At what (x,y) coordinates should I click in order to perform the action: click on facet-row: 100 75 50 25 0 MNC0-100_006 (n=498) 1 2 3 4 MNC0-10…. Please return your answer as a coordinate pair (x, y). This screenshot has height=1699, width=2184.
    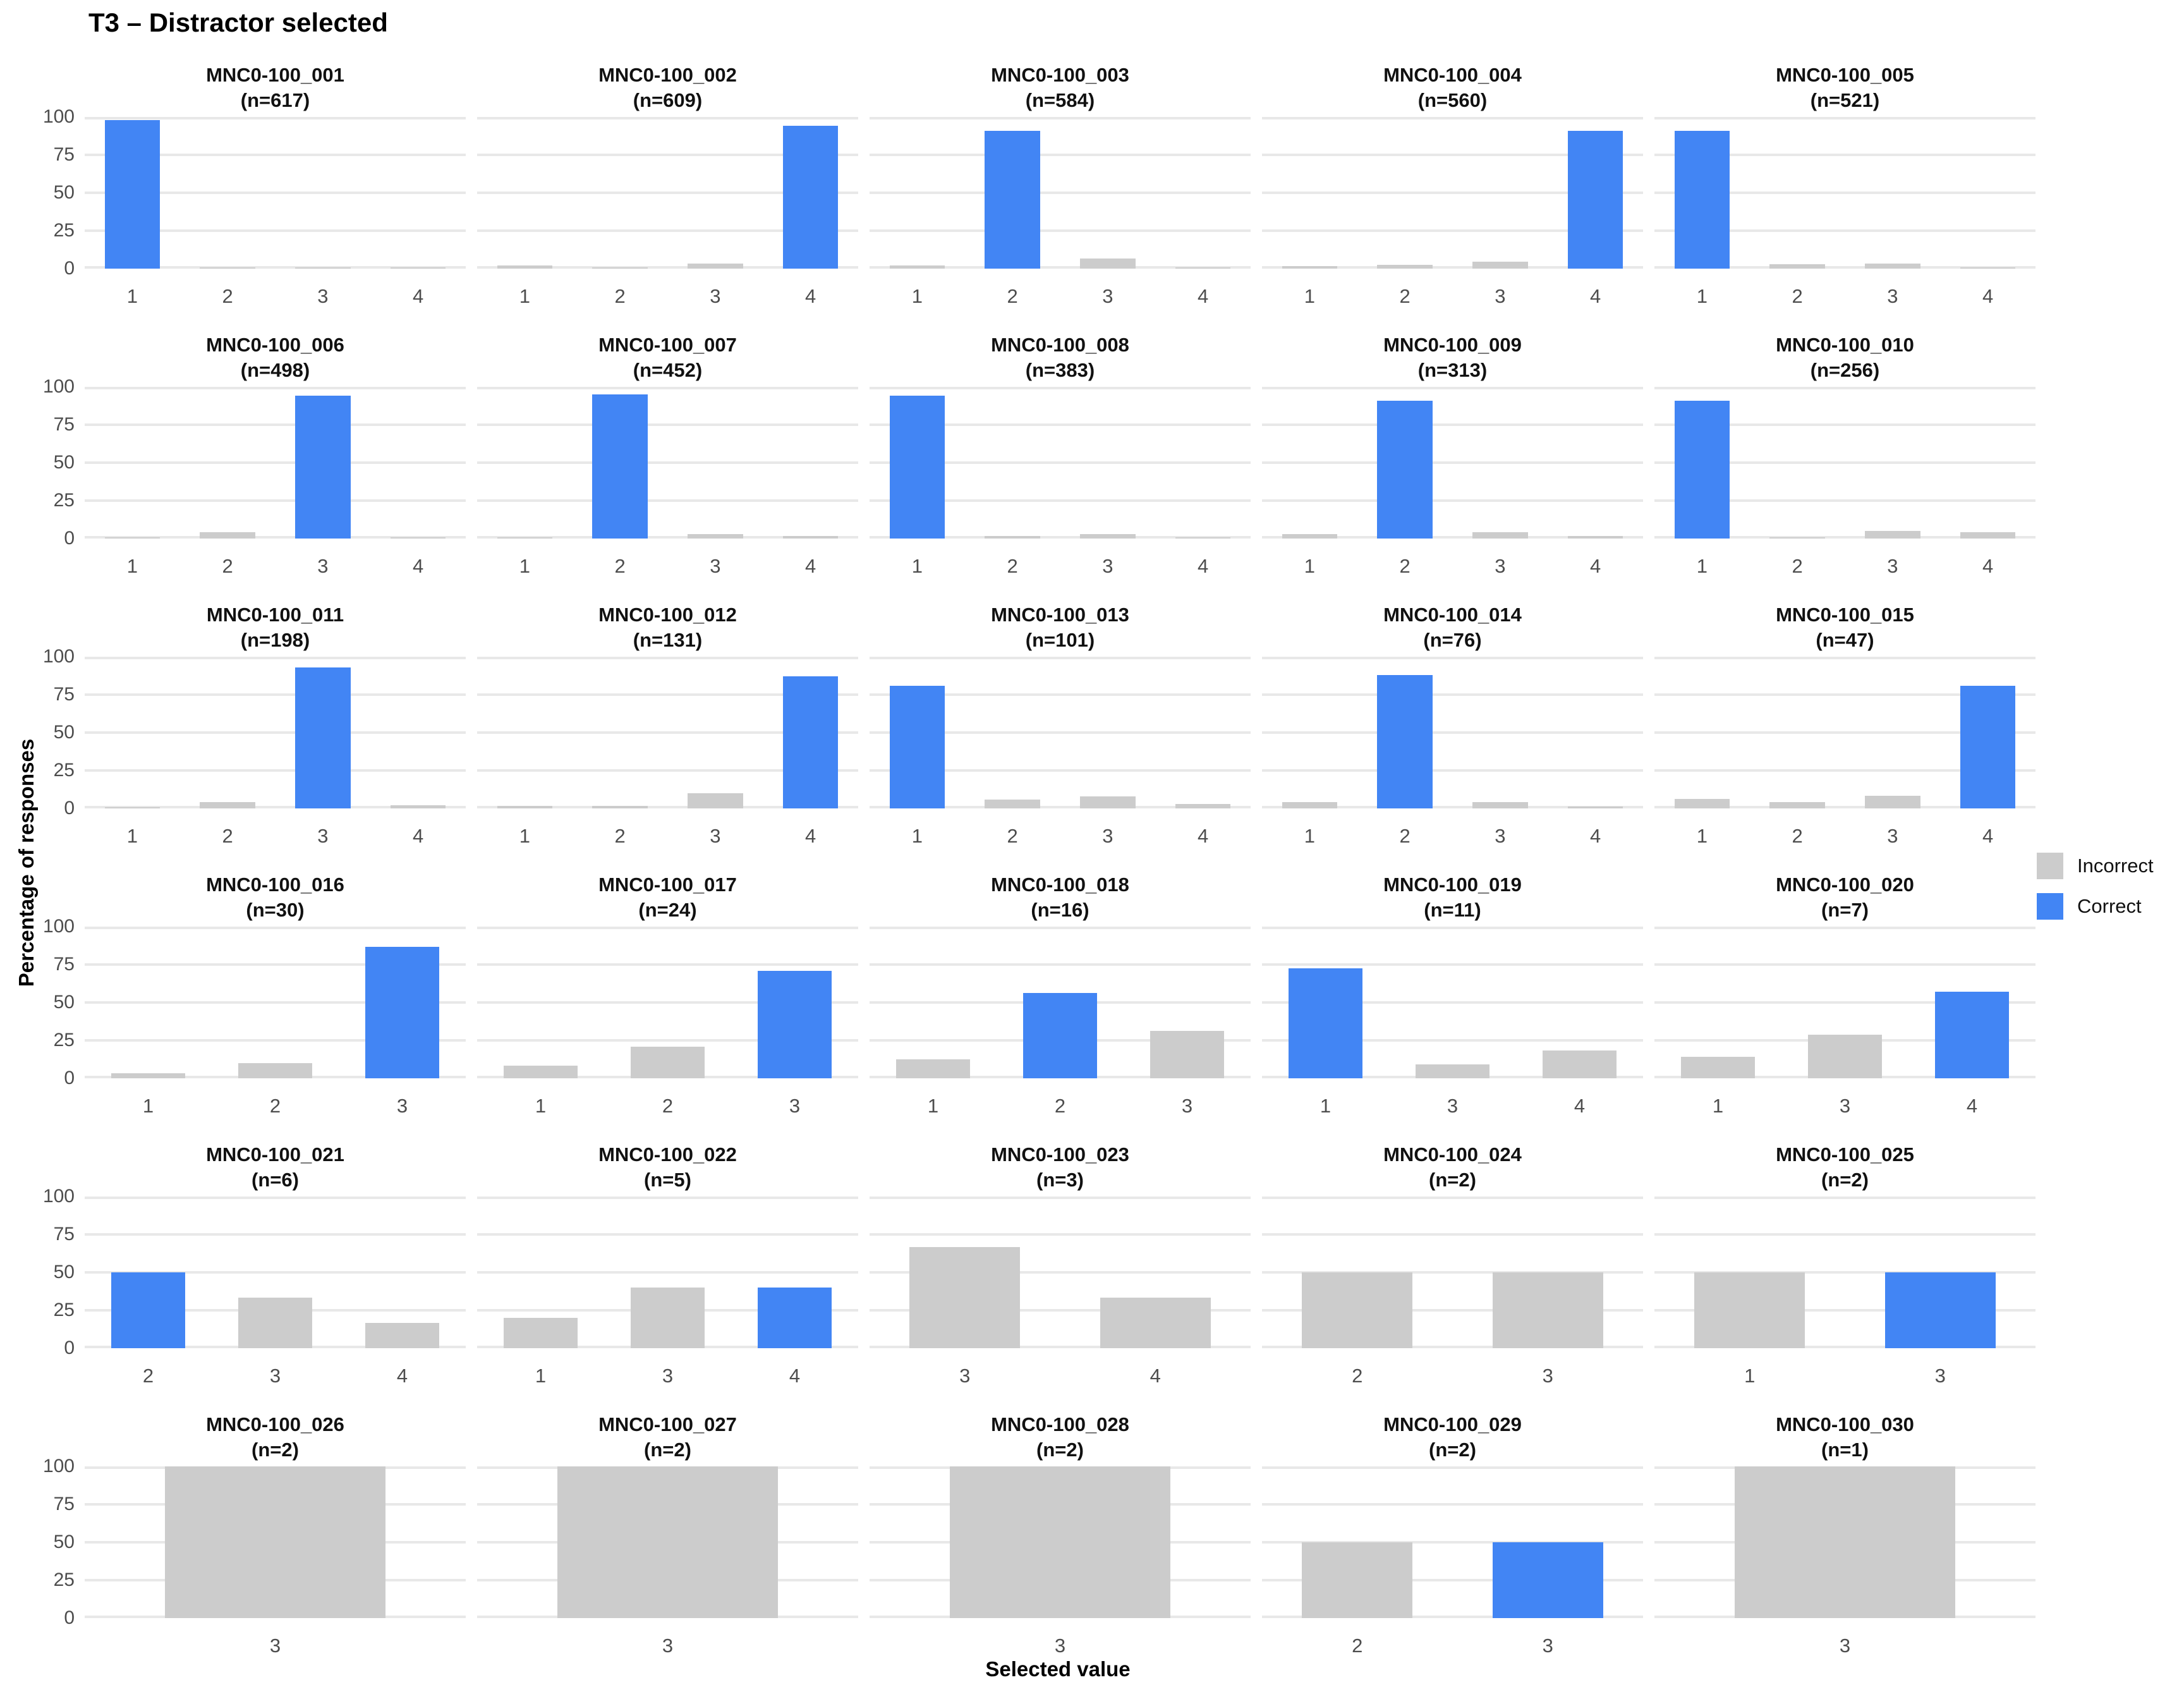
    Looking at the image, I should click on (1023, 458).